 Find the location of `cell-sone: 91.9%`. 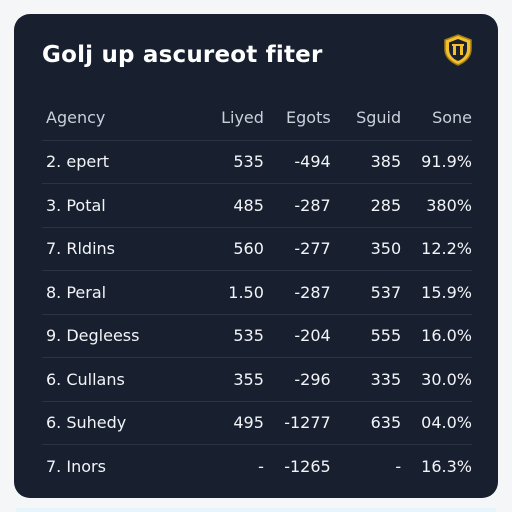

cell-sone: 91.9% is located at coordinates (436, 162).